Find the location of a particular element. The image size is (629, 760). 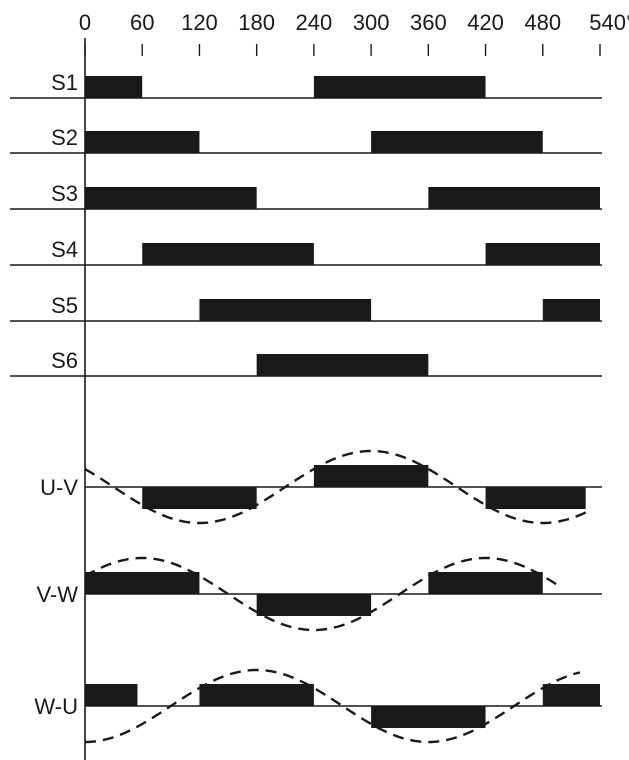

axis-tick-label: 240 is located at coordinates (314, 22).